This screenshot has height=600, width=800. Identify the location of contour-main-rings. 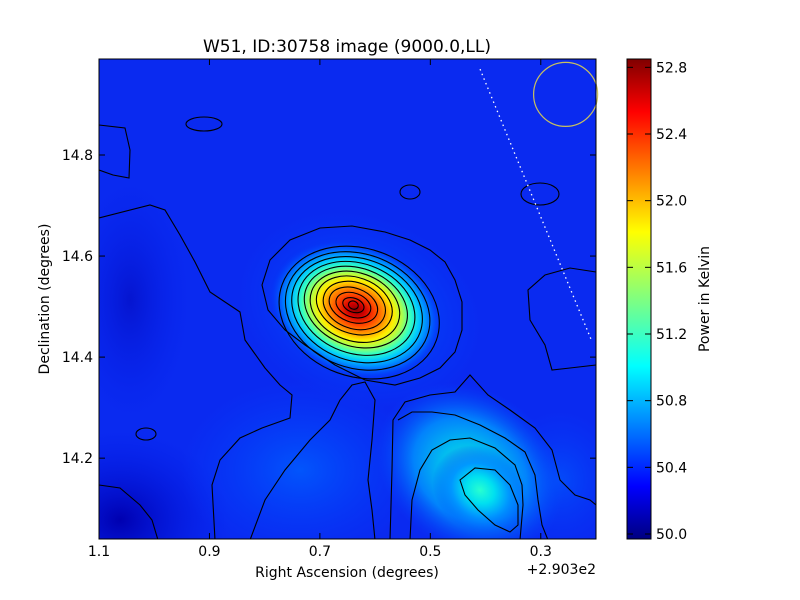
(359, 312).